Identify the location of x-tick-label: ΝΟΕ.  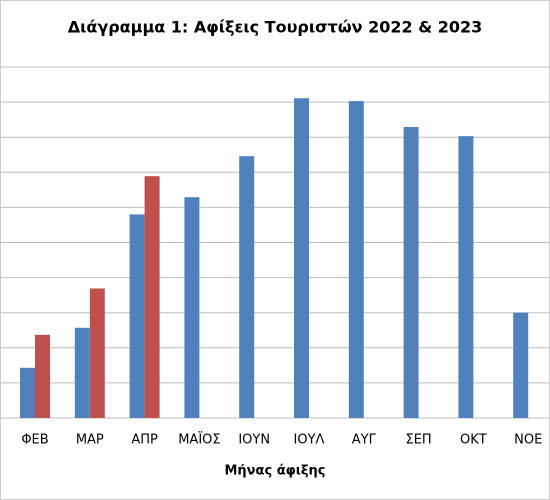
(528, 440).